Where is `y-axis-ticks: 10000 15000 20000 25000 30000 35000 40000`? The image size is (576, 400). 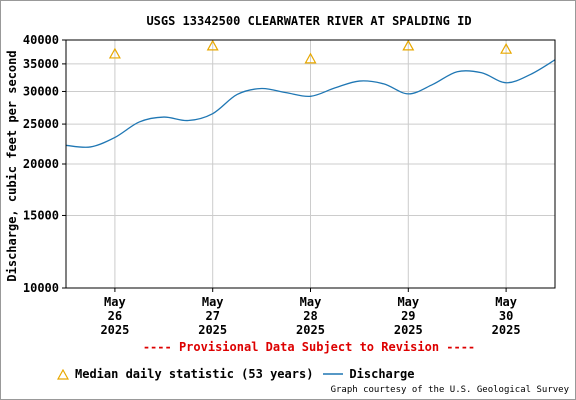 y-axis-ticks: 10000 15000 20000 25000 30000 35000 40000 is located at coordinates (44, 164).